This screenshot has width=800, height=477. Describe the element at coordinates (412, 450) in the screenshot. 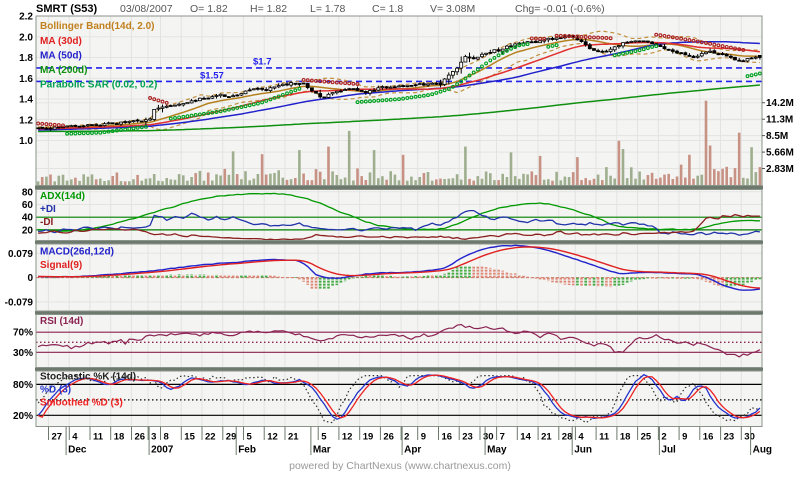

I see `svg-text: Apr` at that location.